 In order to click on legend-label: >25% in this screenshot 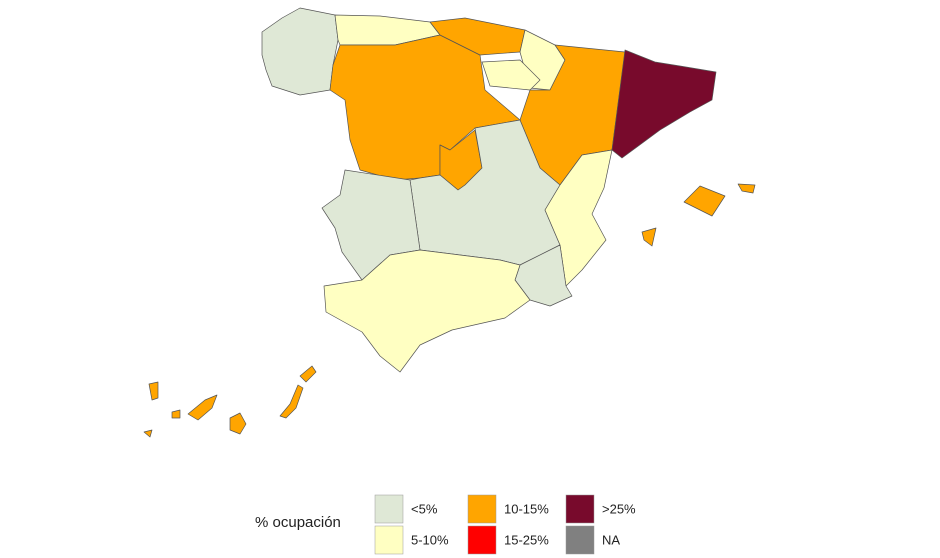, I will do `click(619, 508)`.